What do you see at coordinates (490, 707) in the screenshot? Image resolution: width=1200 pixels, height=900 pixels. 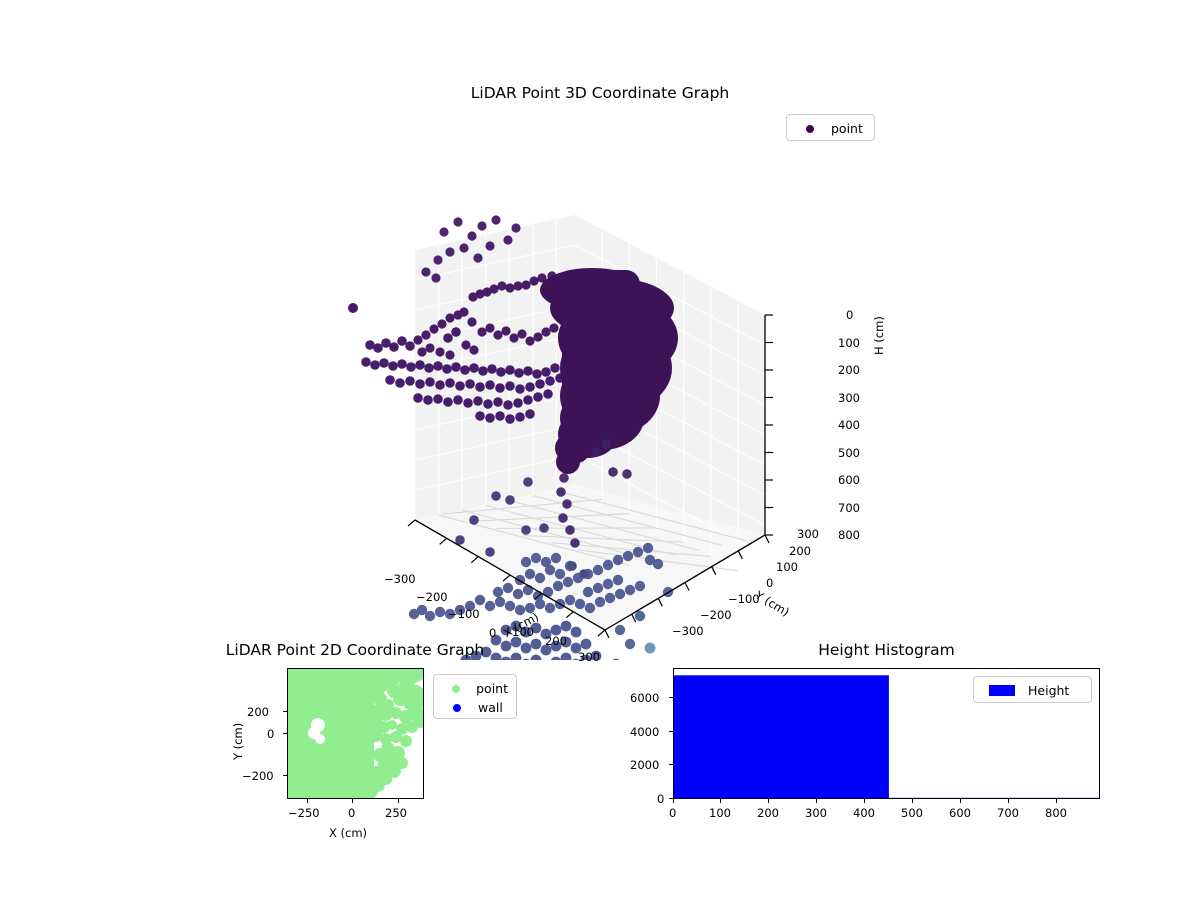 I see `legend-label-wall-2d: wall` at bounding box center [490, 707].